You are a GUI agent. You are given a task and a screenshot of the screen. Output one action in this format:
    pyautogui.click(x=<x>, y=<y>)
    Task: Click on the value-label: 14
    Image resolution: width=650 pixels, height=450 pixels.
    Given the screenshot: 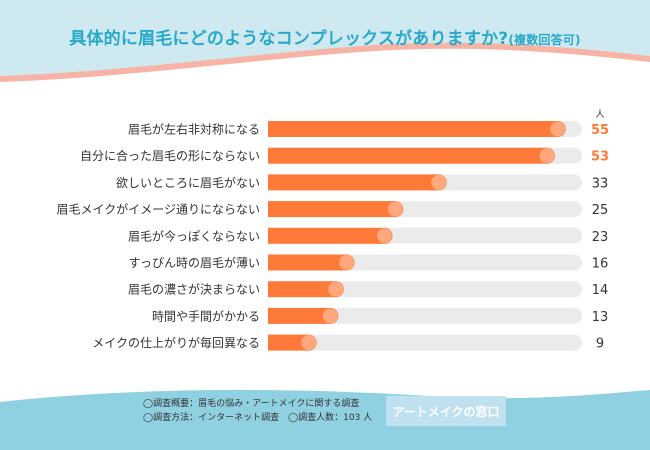 What is the action you would take?
    pyautogui.click(x=600, y=290)
    